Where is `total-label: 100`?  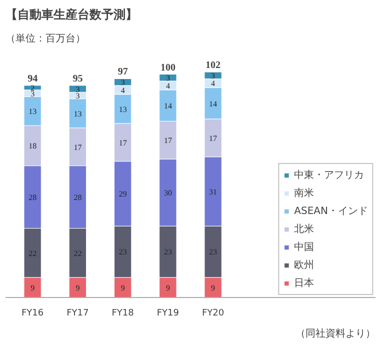 total-label: 100 is located at coordinates (168, 68).